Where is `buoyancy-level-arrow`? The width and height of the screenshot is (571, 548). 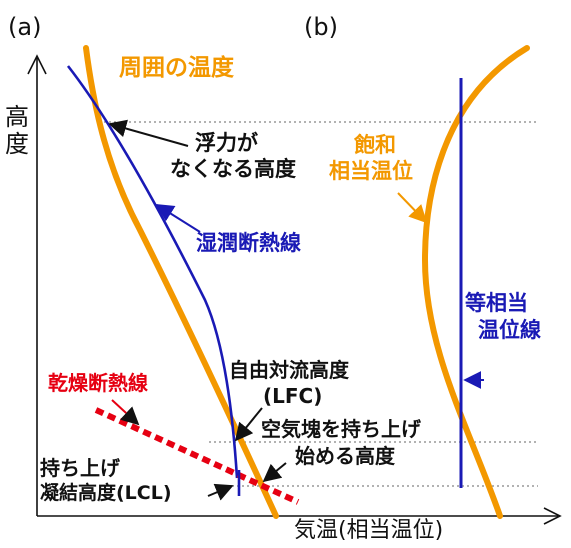 buoyancy-level-arrow is located at coordinates (148, 133).